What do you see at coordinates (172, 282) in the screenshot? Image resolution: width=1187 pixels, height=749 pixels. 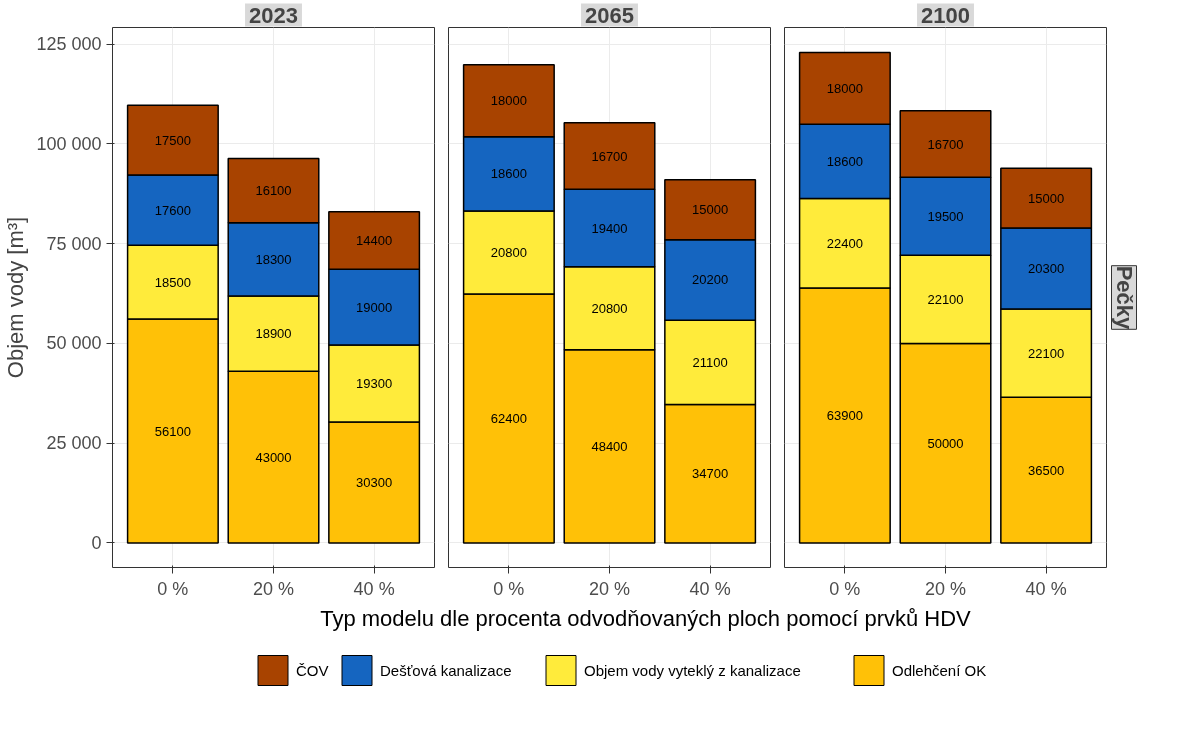 I see `data-label: 18500` at bounding box center [172, 282].